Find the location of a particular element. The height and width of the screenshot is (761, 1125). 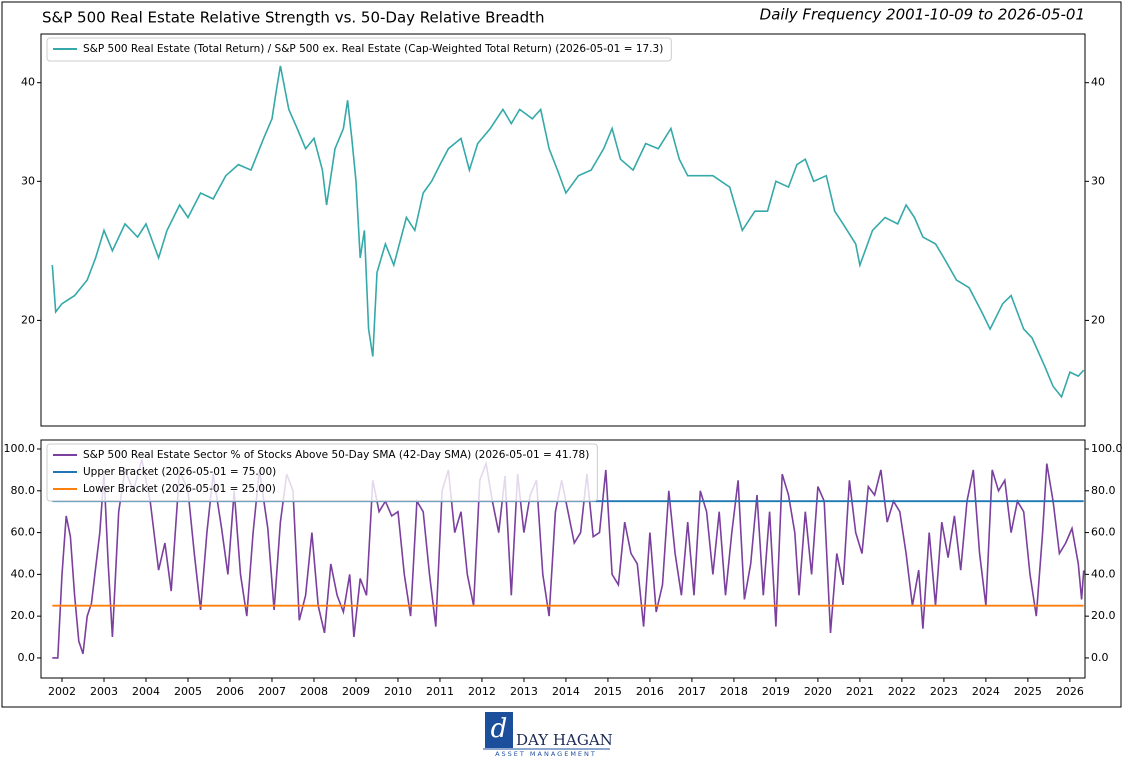

logo-tagline: ASSET MANAGEMENT is located at coordinates (546, 754).